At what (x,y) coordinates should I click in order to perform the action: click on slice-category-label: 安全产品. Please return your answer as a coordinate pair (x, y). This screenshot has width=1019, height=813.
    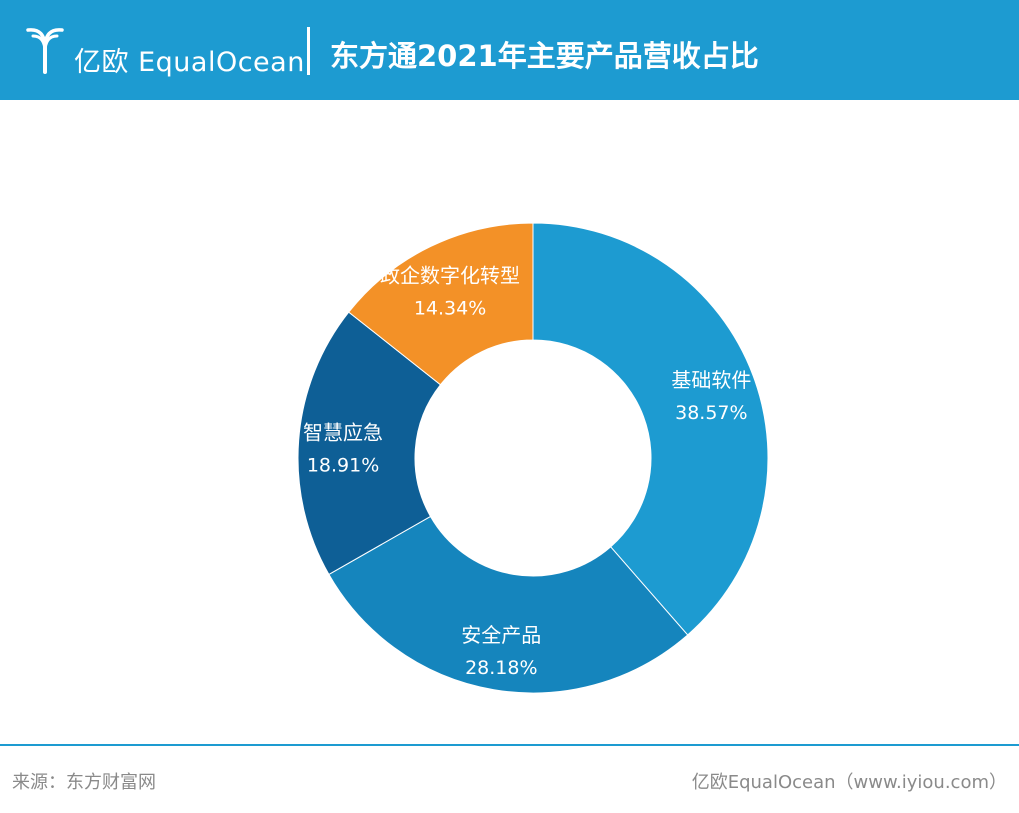
    Looking at the image, I should click on (501, 635).